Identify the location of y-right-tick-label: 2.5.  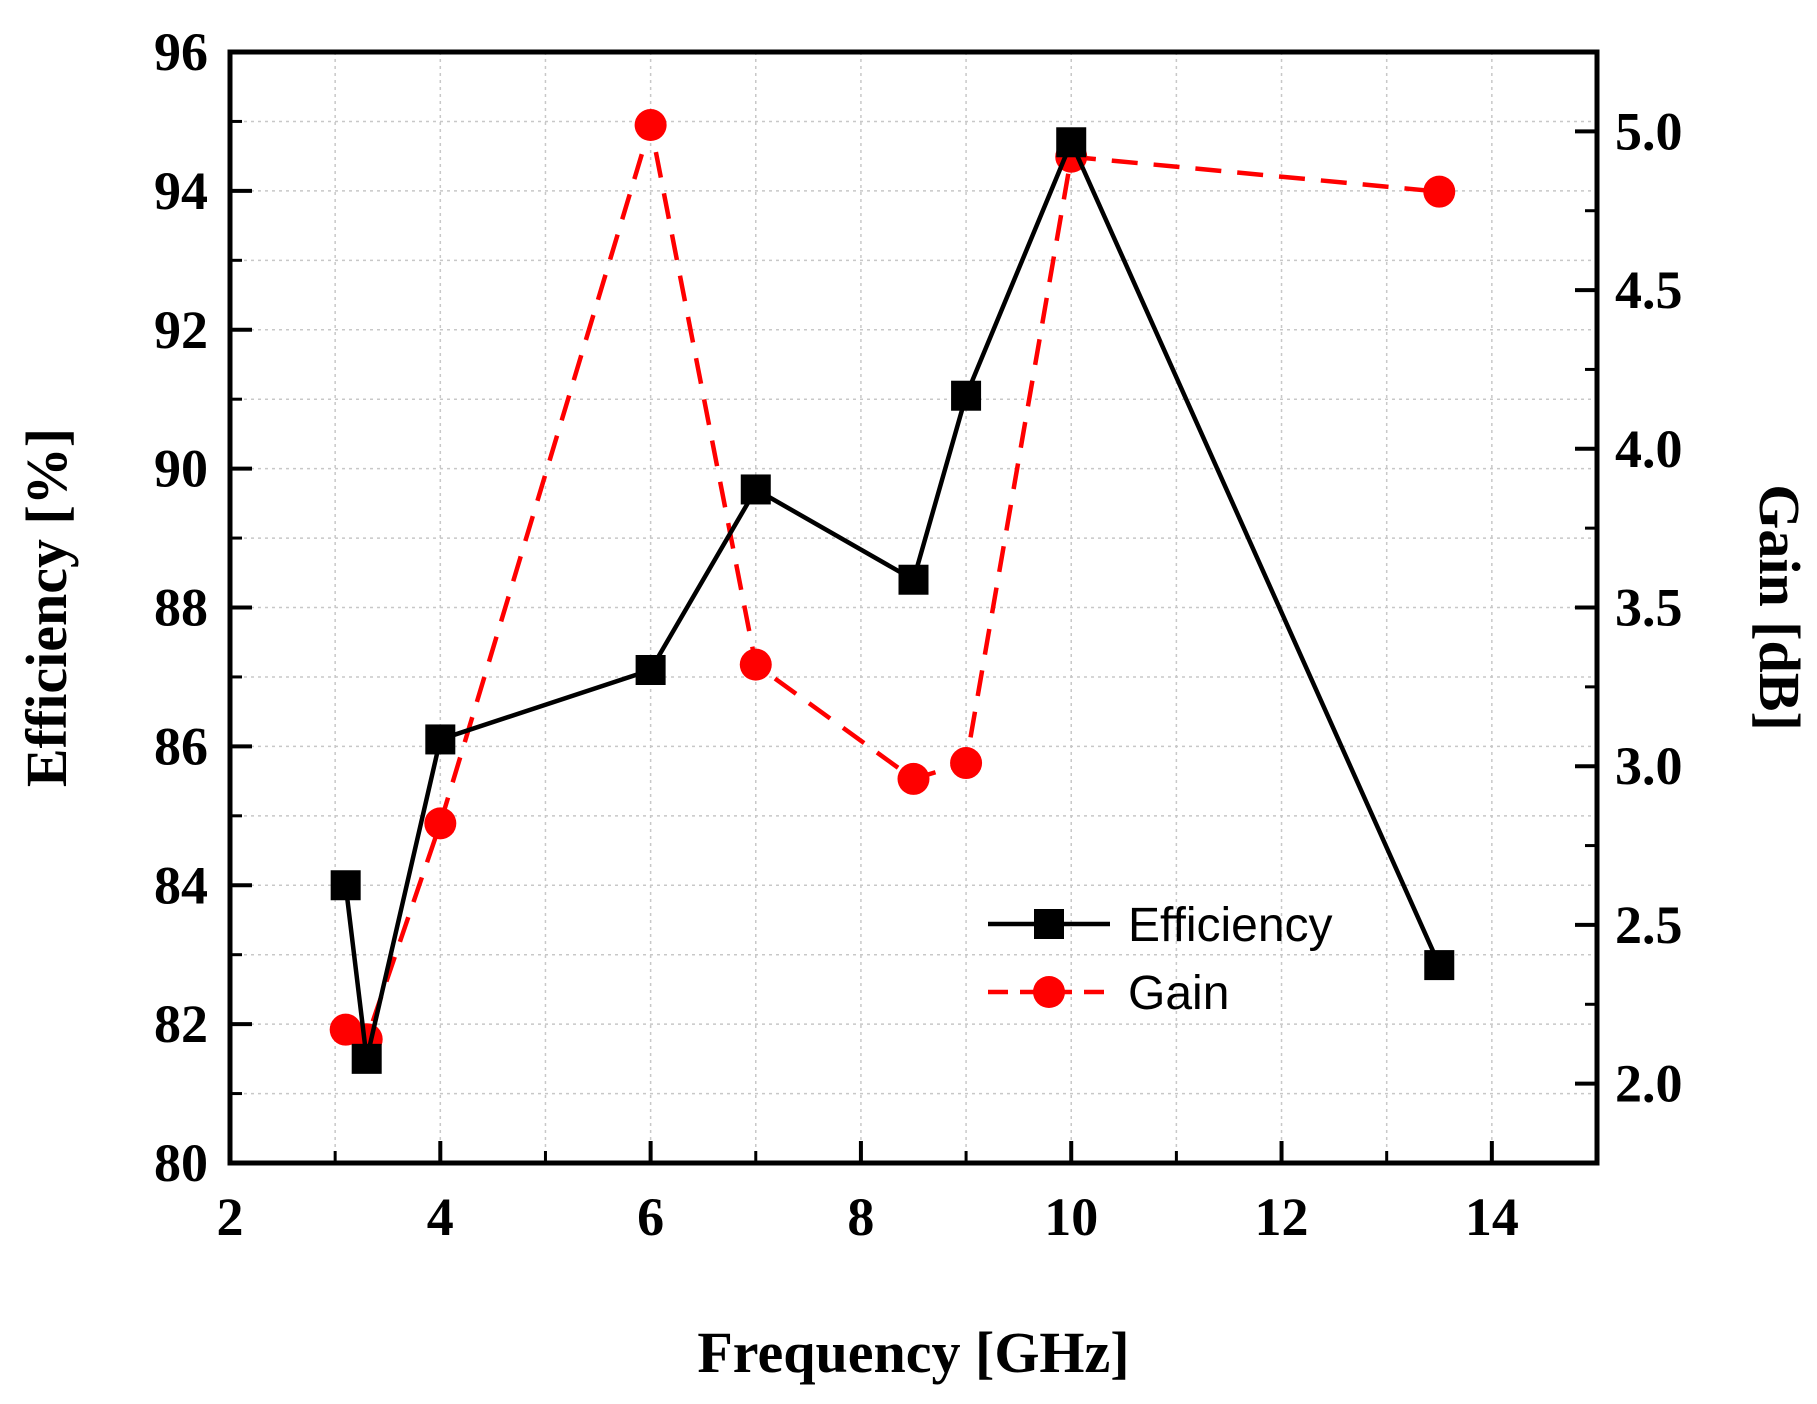
(1649, 925).